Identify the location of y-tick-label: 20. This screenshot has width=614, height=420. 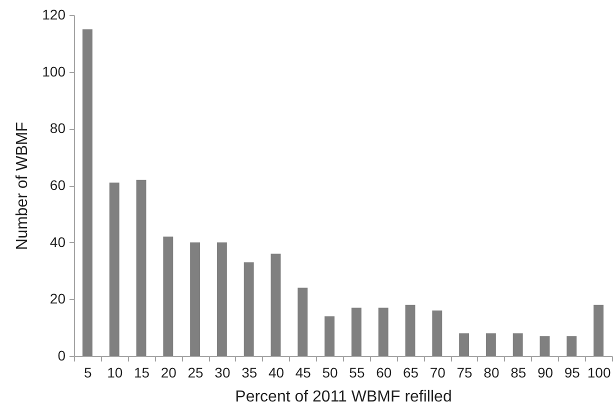
(58, 298).